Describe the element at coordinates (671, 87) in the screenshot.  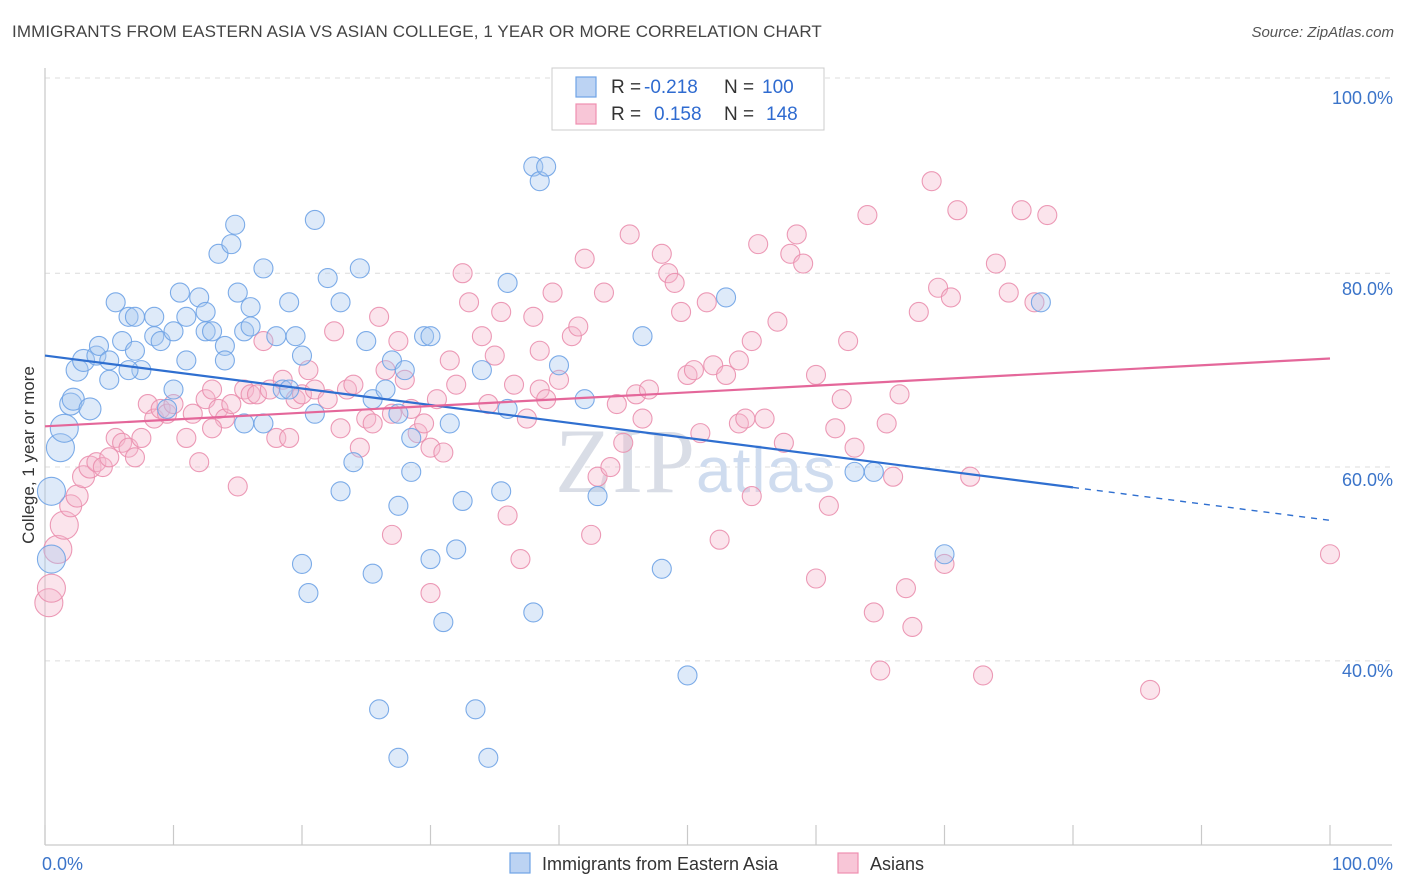
I see `legend-r-value-1: -0.218` at that location.